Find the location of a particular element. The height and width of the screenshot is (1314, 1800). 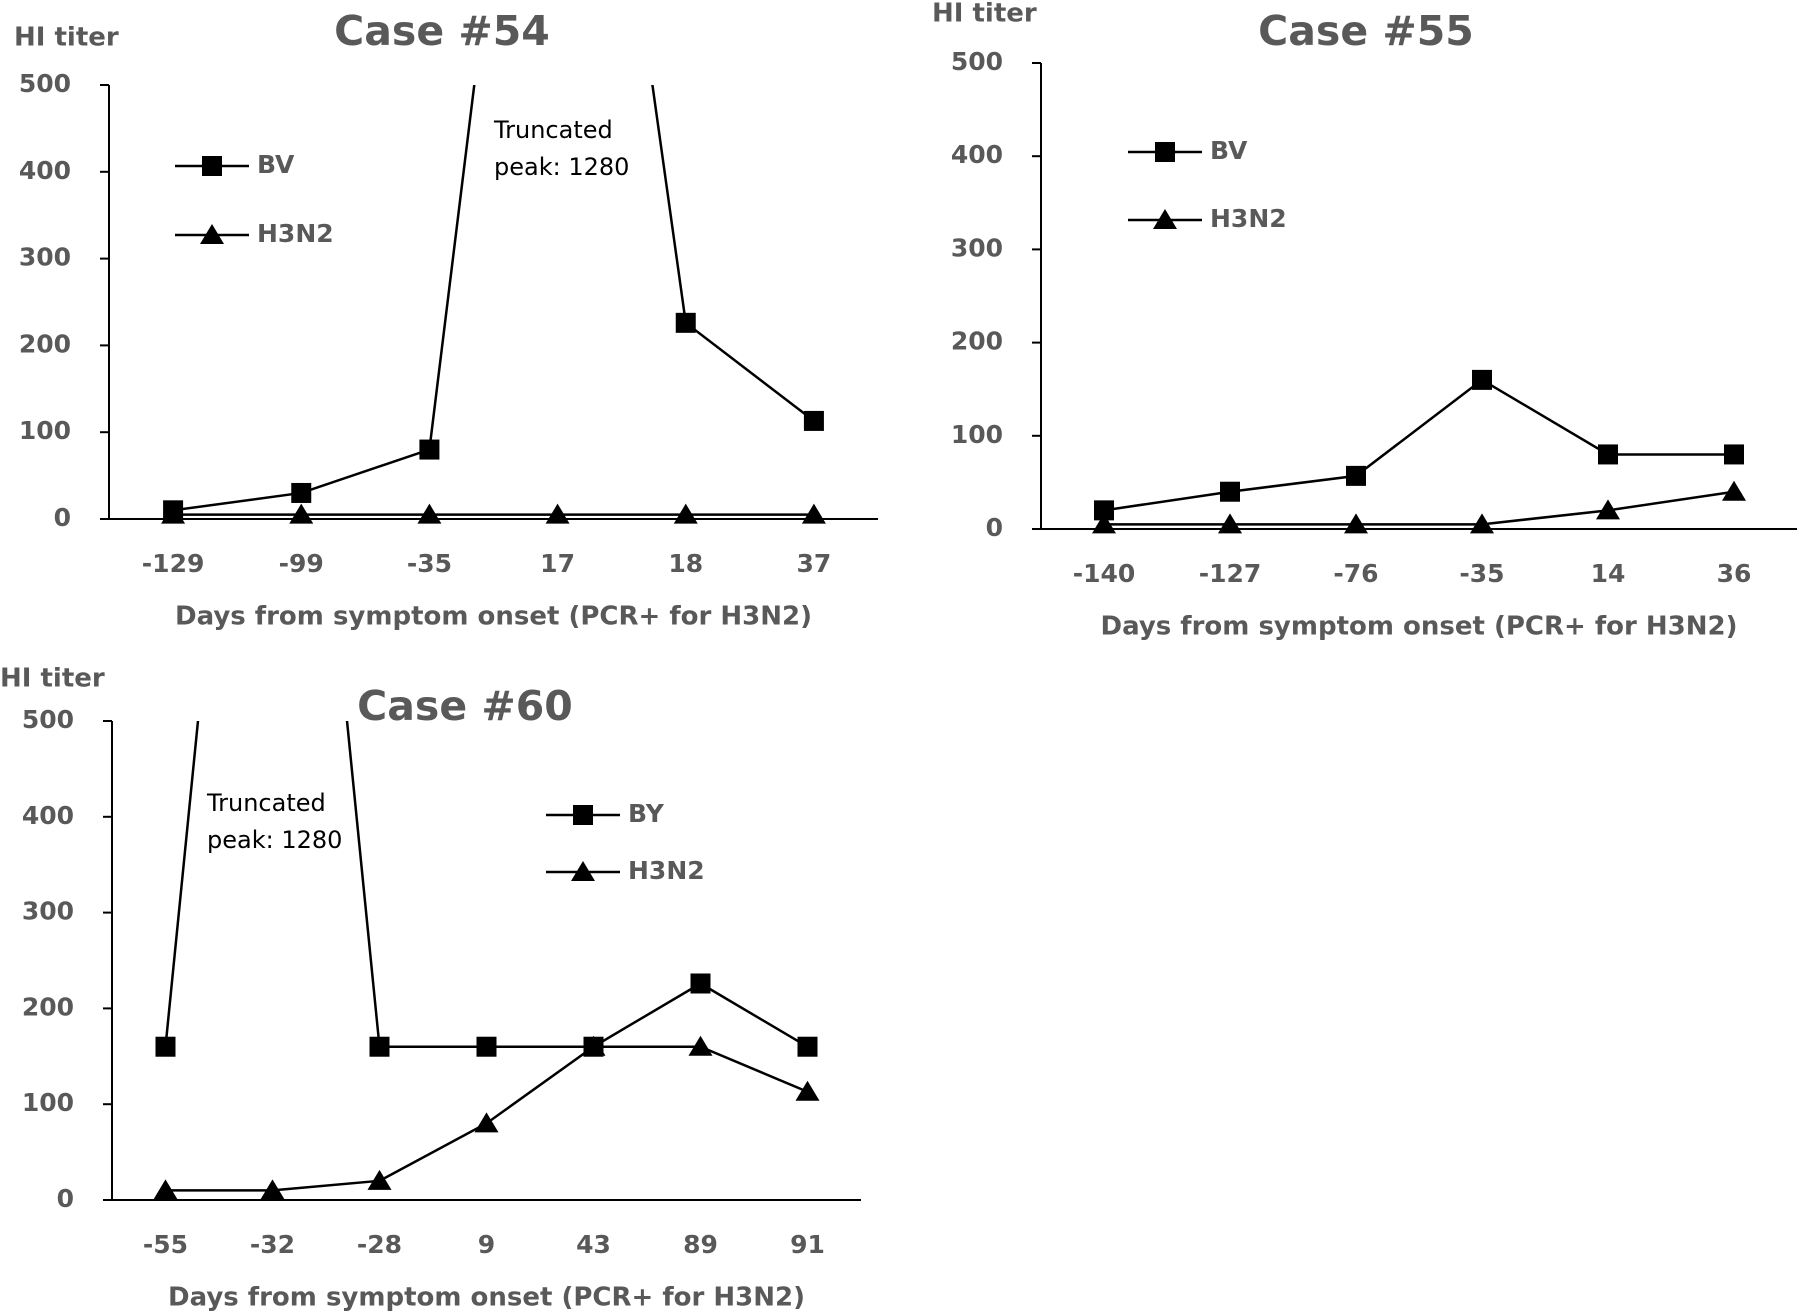

x-tick-label: 91 is located at coordinates (807, 1244).